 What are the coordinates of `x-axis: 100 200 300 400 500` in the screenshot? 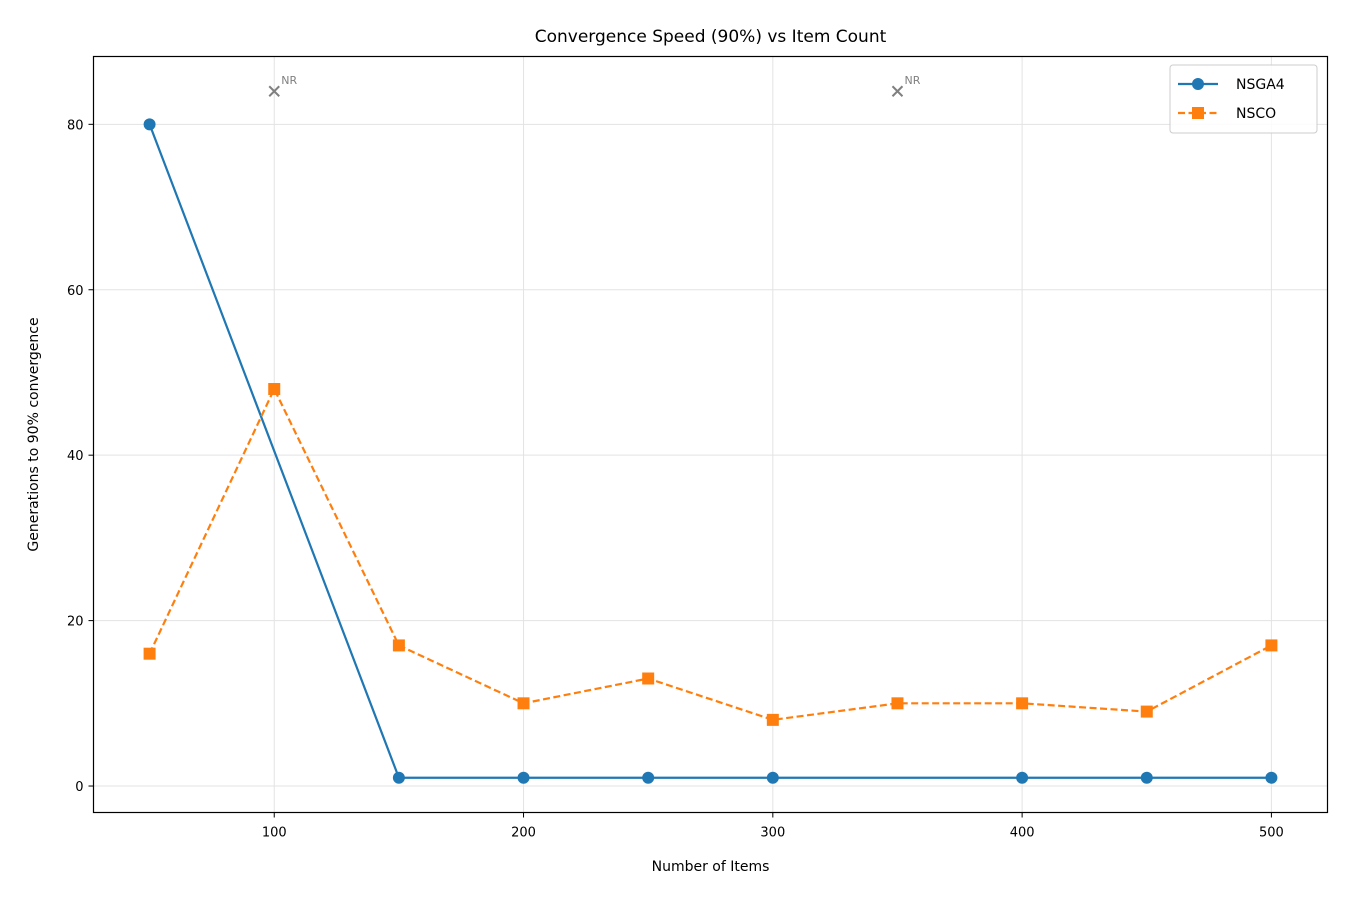 It's located at (773, 826).